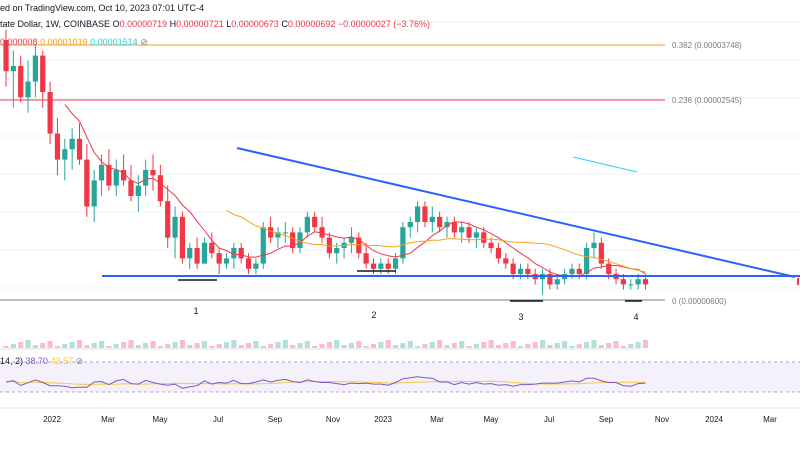 This screenshot has width=800, height=450. I want to click on x-tick-label: 2023, so click(383, 419).